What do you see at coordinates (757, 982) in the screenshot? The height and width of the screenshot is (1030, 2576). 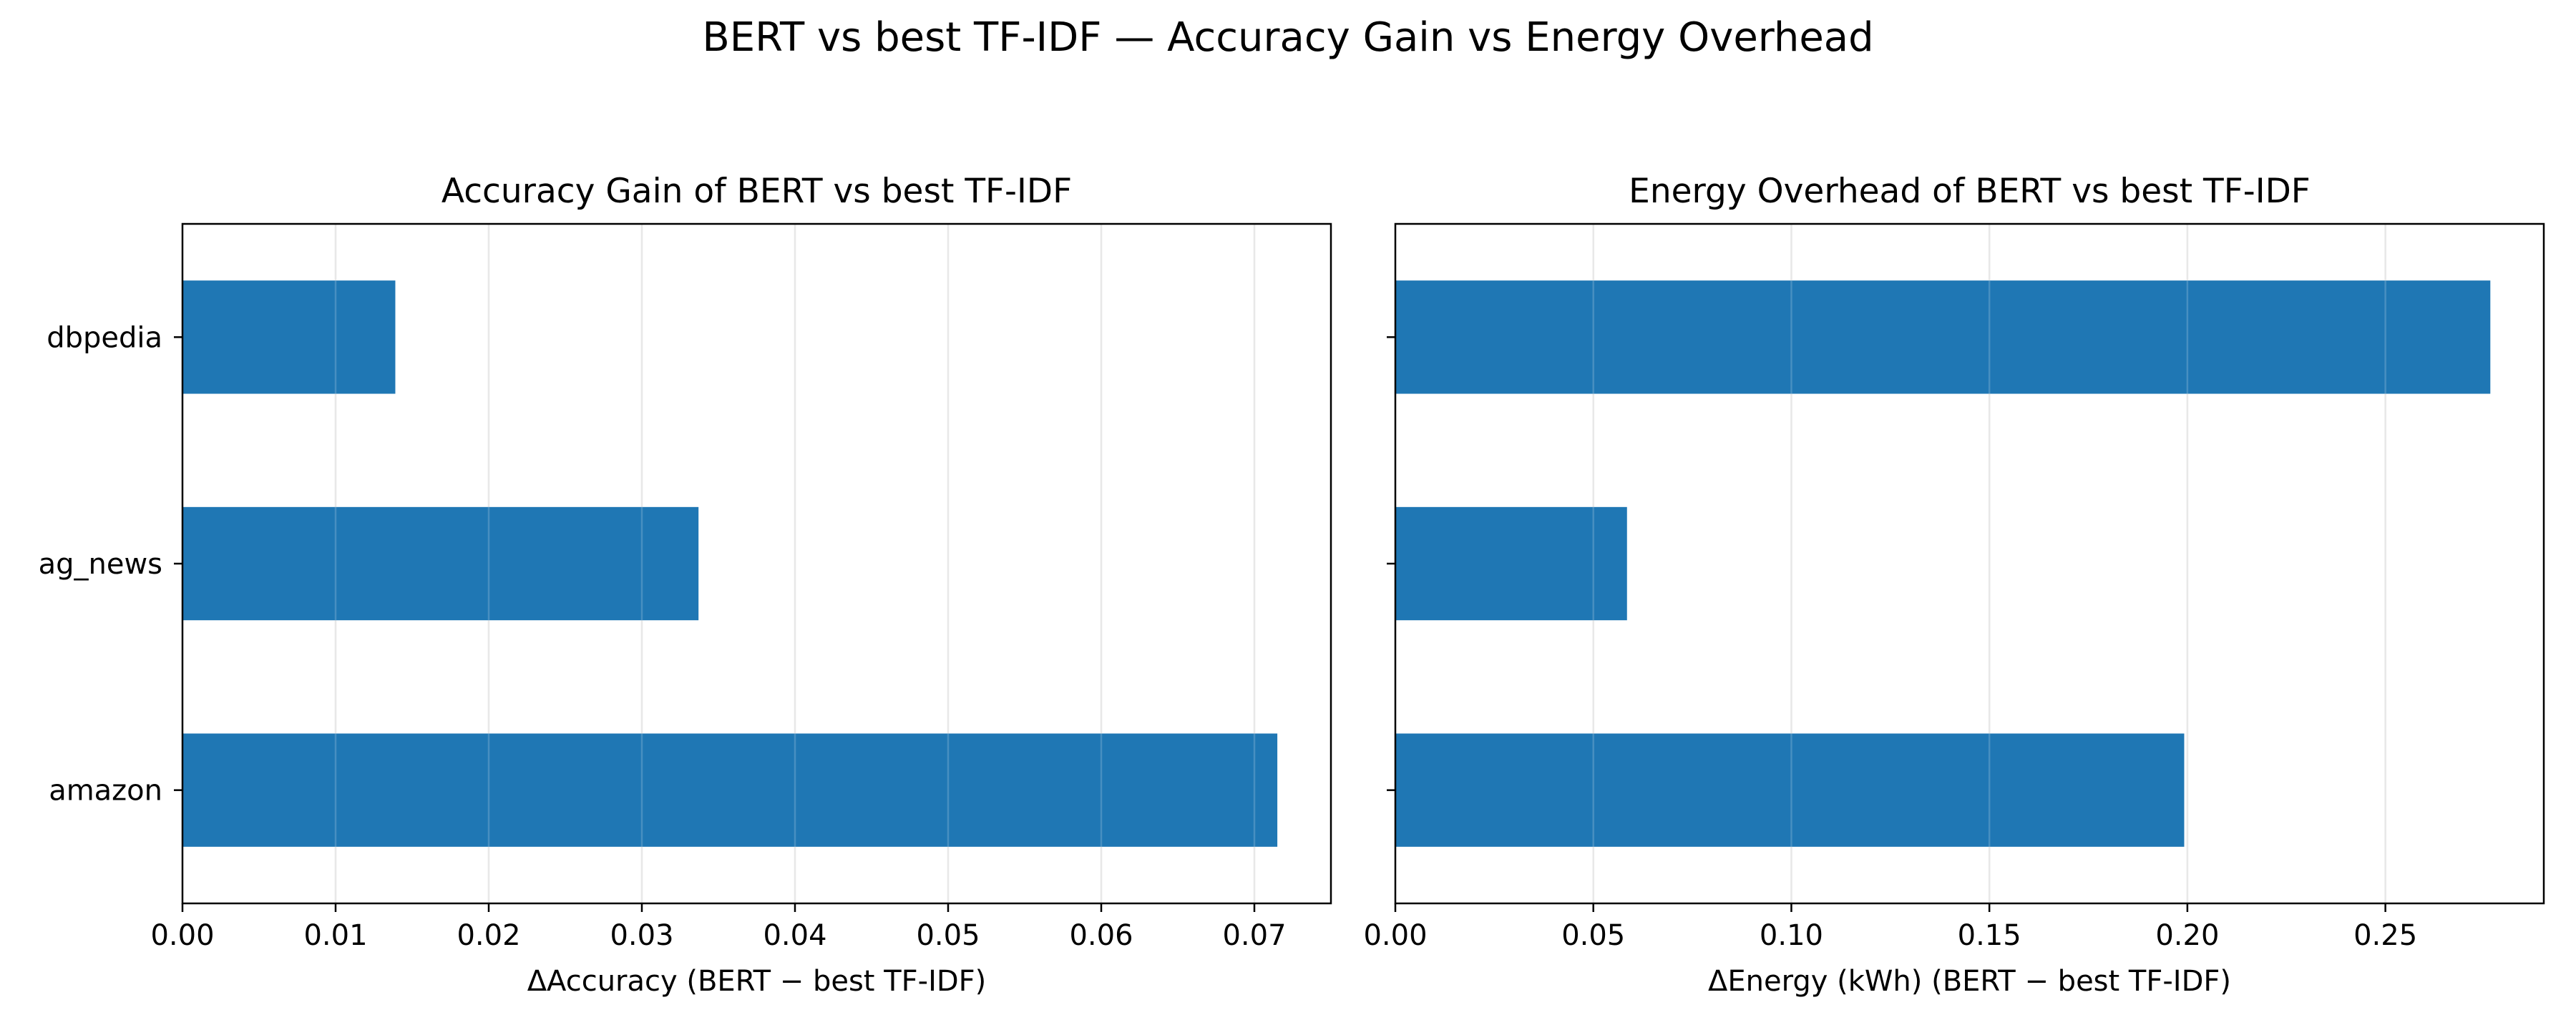 I see `x-axis-label: ΔAccuracy (BERT − best TF-IDF)` at bounding box center [757, 982].